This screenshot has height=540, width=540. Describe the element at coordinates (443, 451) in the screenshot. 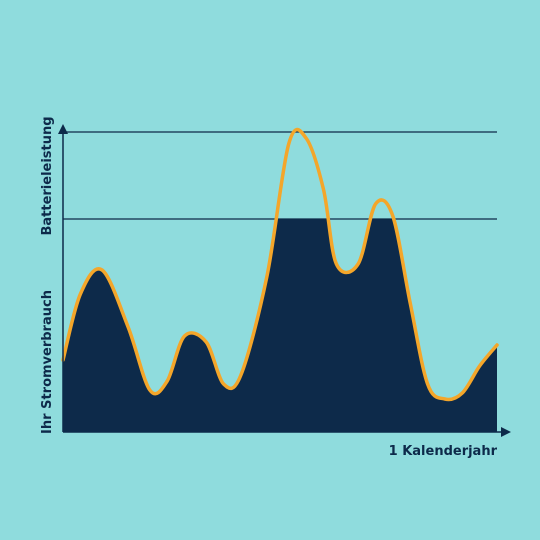

I see `x-axis-label: 1 Kalenderjahr` at that location.